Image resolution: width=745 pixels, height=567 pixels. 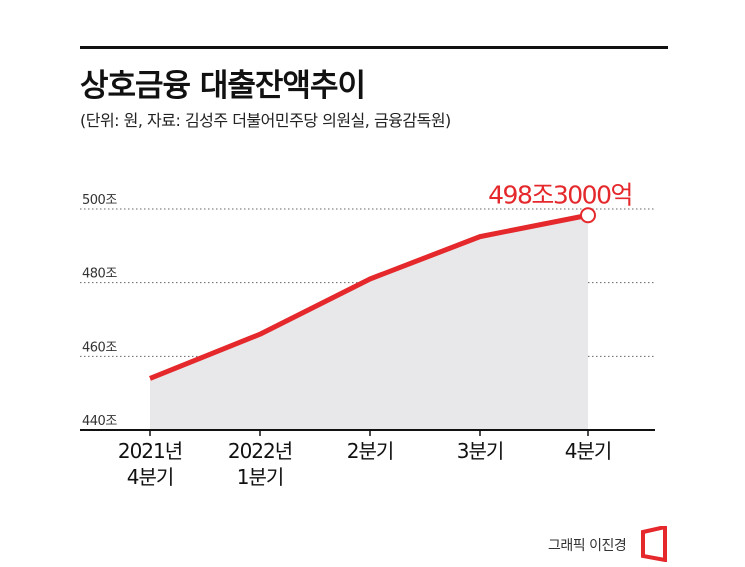 What do you see at coordinates (654, 544) in the screenshot?
I see `publisher-logo-icon` at bounding box center [654, 544].